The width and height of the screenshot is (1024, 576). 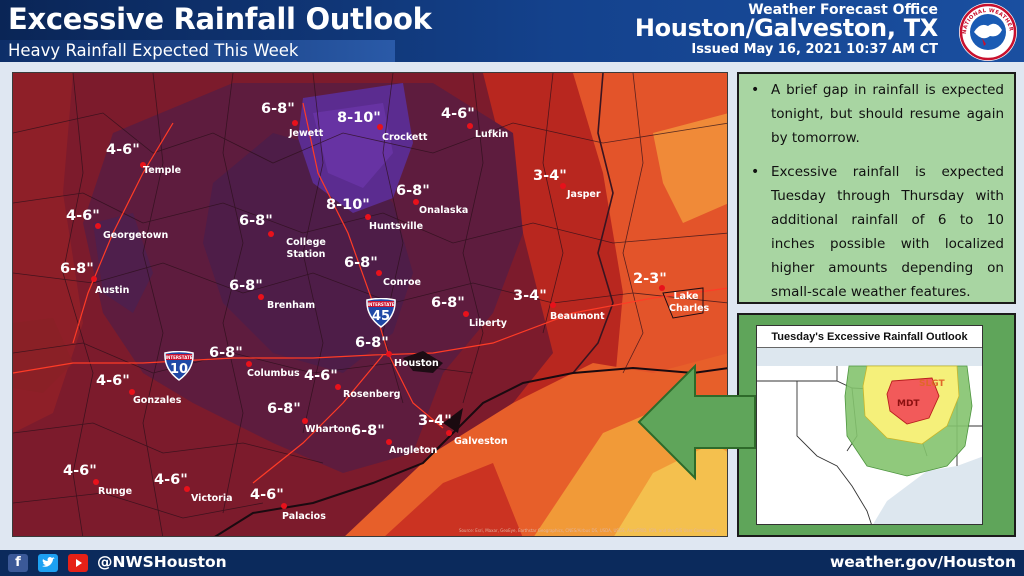 What do you see at coordinates (368, 431) in the screenshot?
I see `angleton-amount: 6-8"` at bounding box center [368, 431].